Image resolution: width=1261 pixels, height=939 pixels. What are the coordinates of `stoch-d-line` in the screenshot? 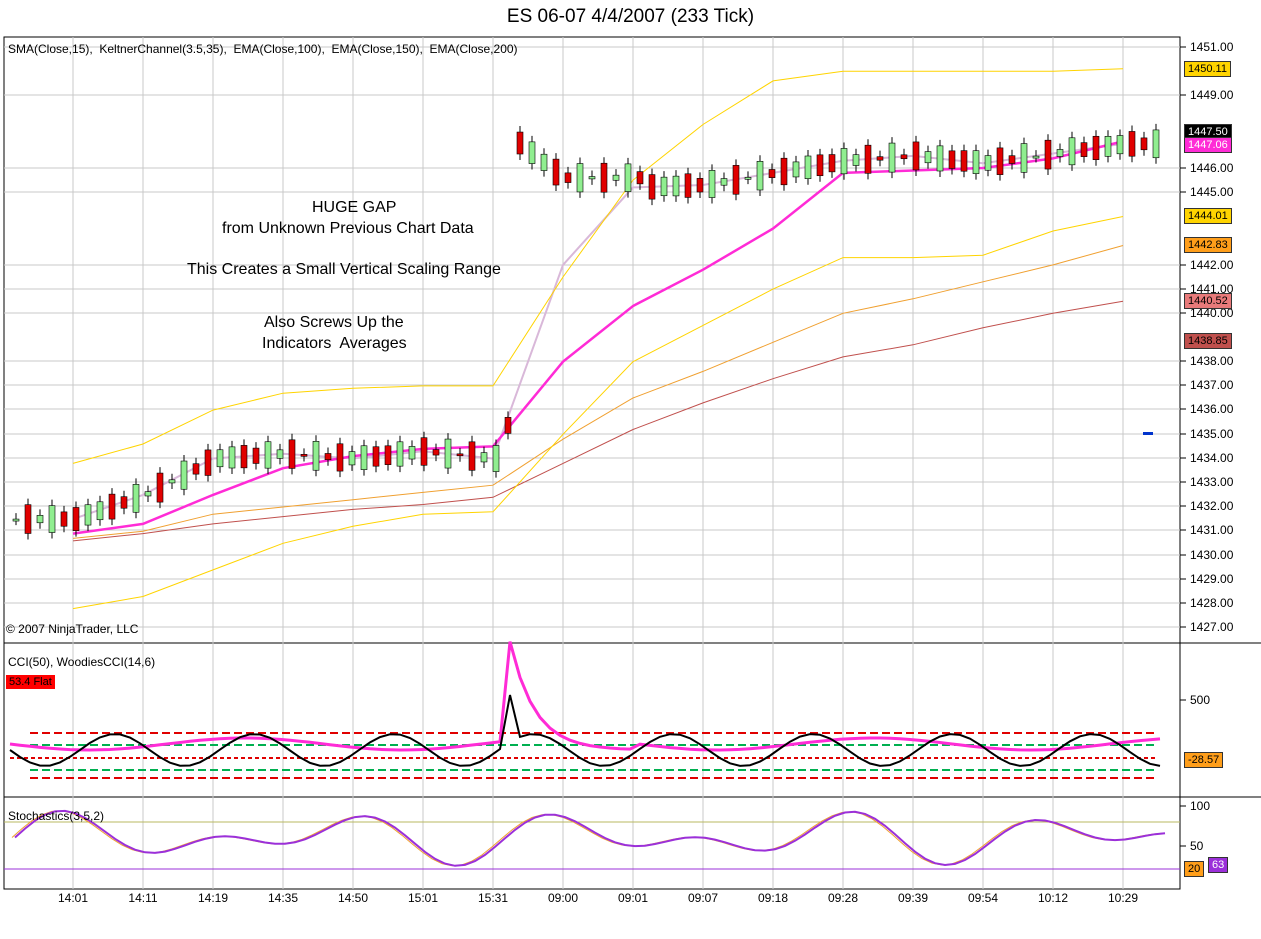 It's located at (587, 838).